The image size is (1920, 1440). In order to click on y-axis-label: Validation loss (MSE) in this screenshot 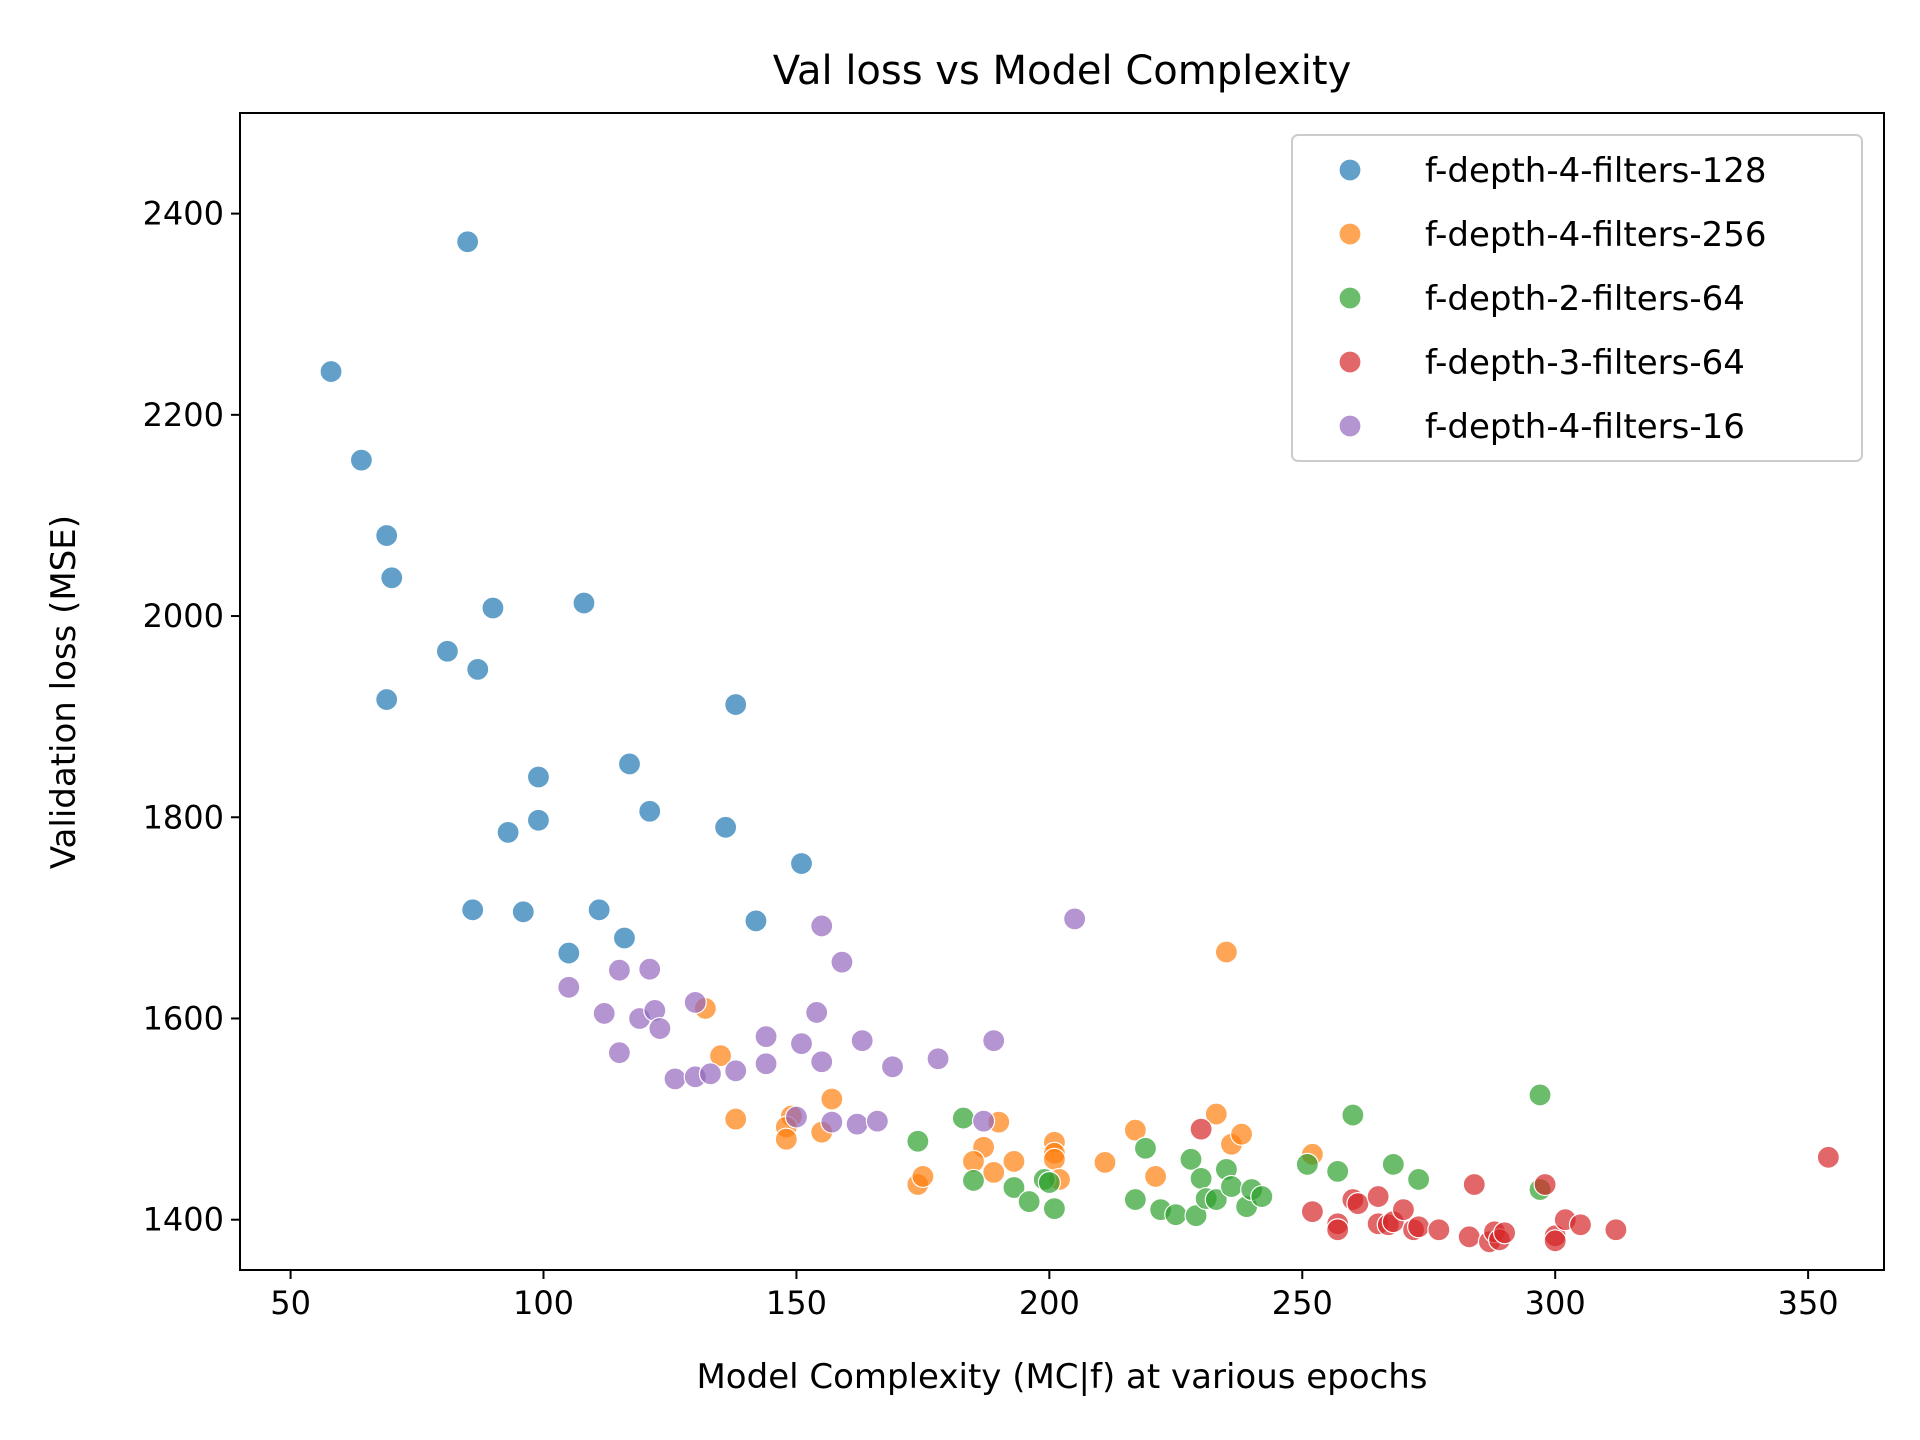, I will do `click(64, 692)`.